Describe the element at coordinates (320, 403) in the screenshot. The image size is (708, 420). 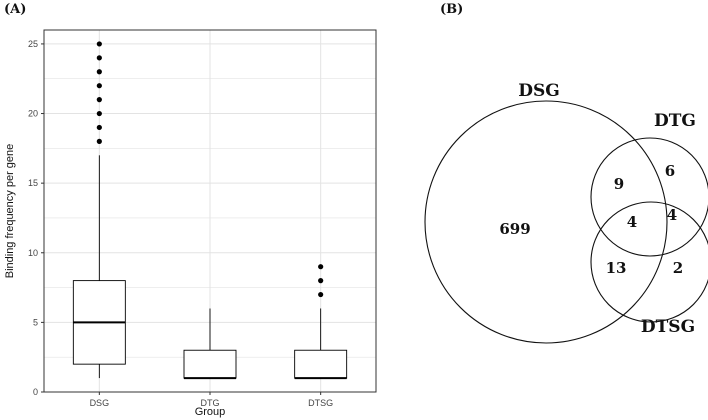
I see `x-tick-label: DTSG` at that location.